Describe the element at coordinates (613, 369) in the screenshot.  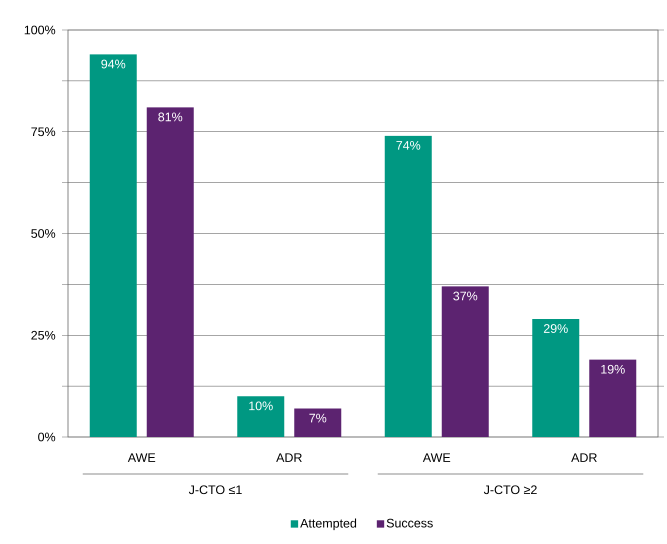
I see `data-label: 19%` at that location.